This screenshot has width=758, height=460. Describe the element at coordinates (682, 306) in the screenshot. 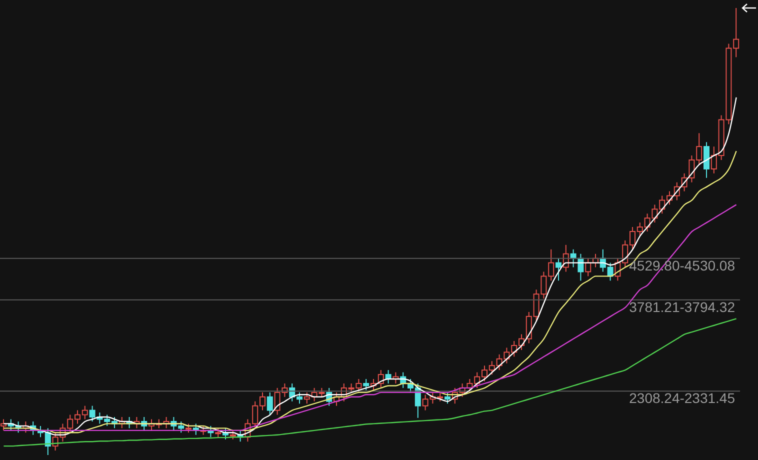

I see `annotation: 3781.21-3794.32` at that location.